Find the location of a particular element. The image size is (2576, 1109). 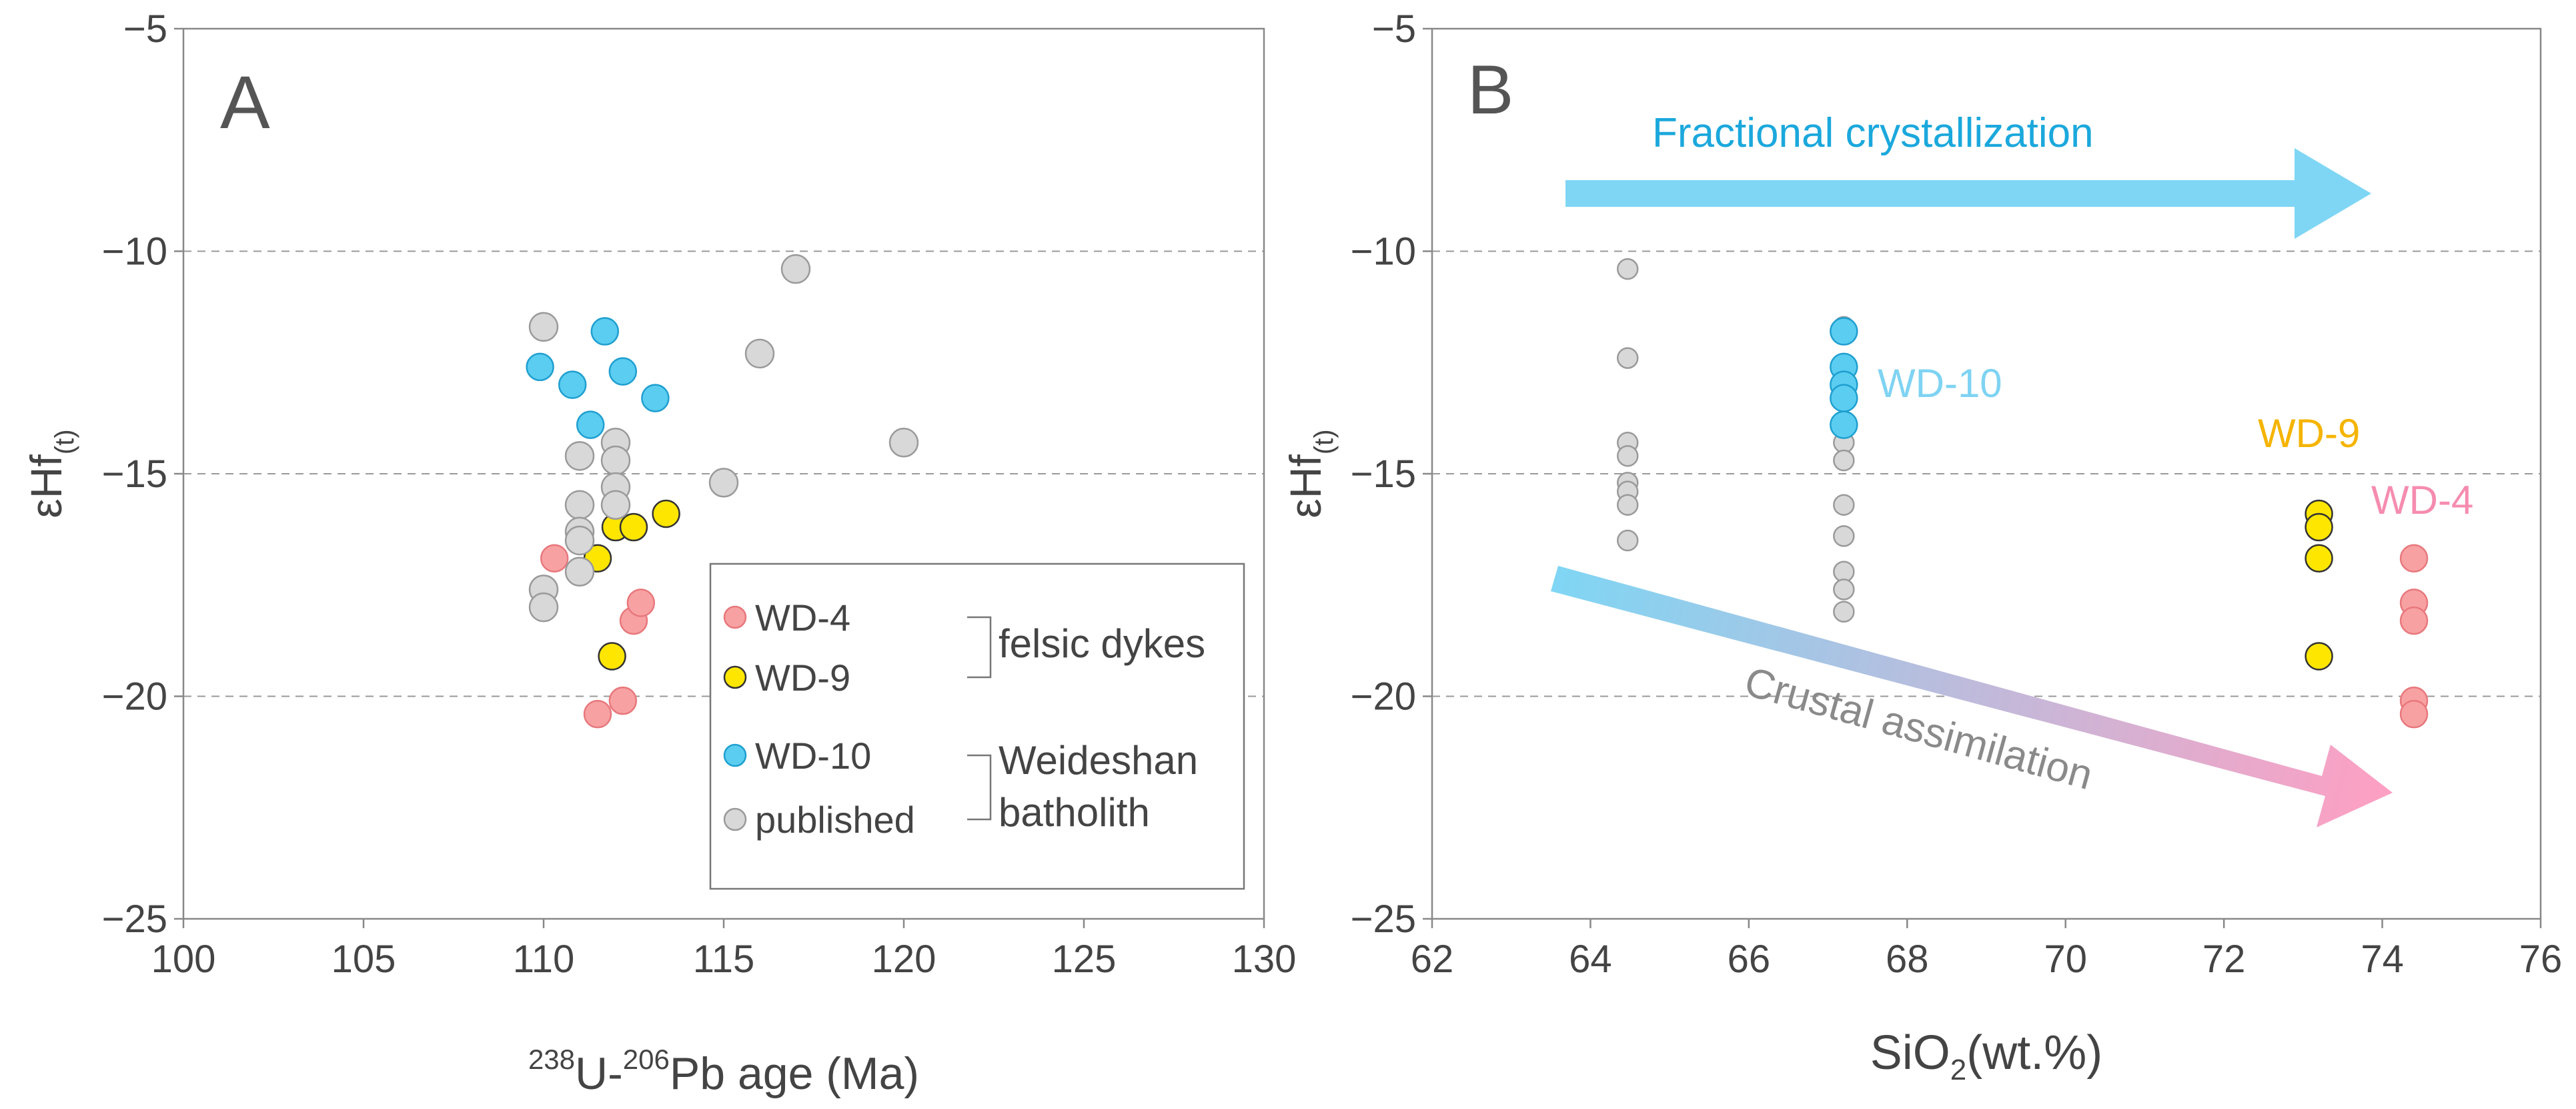

panel-label-a: A is located at coordinates (245, 102).